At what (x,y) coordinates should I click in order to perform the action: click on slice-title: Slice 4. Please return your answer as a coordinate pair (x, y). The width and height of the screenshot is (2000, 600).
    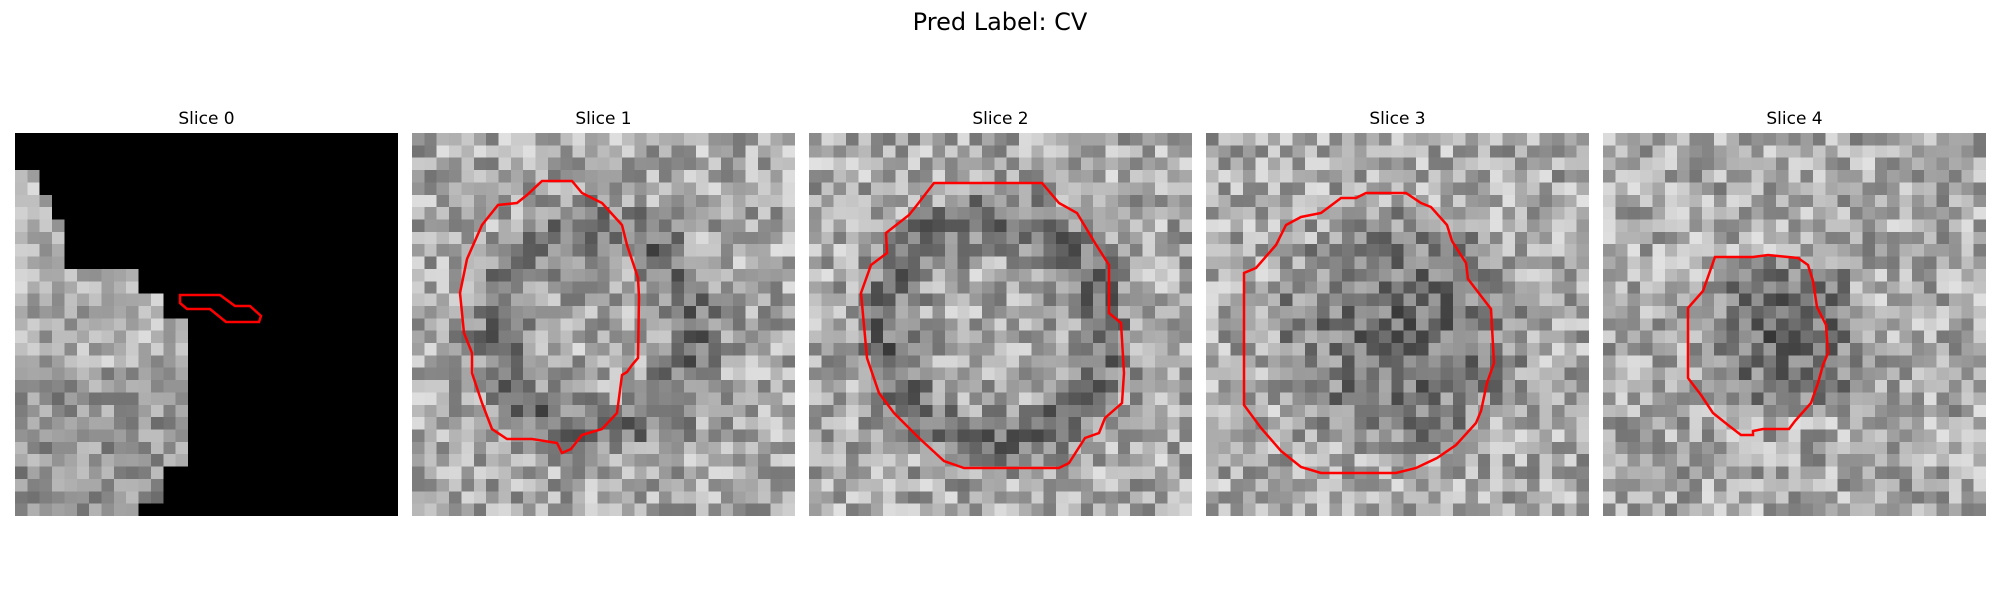
    Looking at the image, I should click on (1794, 119).